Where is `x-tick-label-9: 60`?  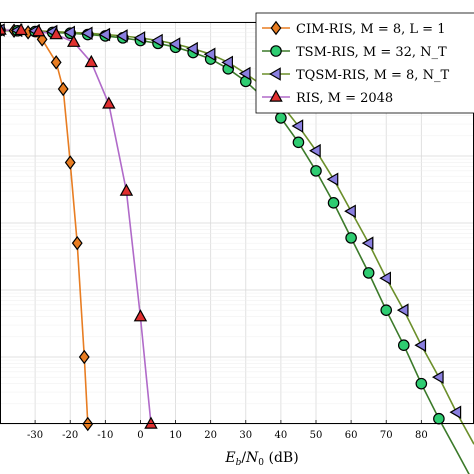 x-tick-label-9: 60 is located at coordinates (351, 435).